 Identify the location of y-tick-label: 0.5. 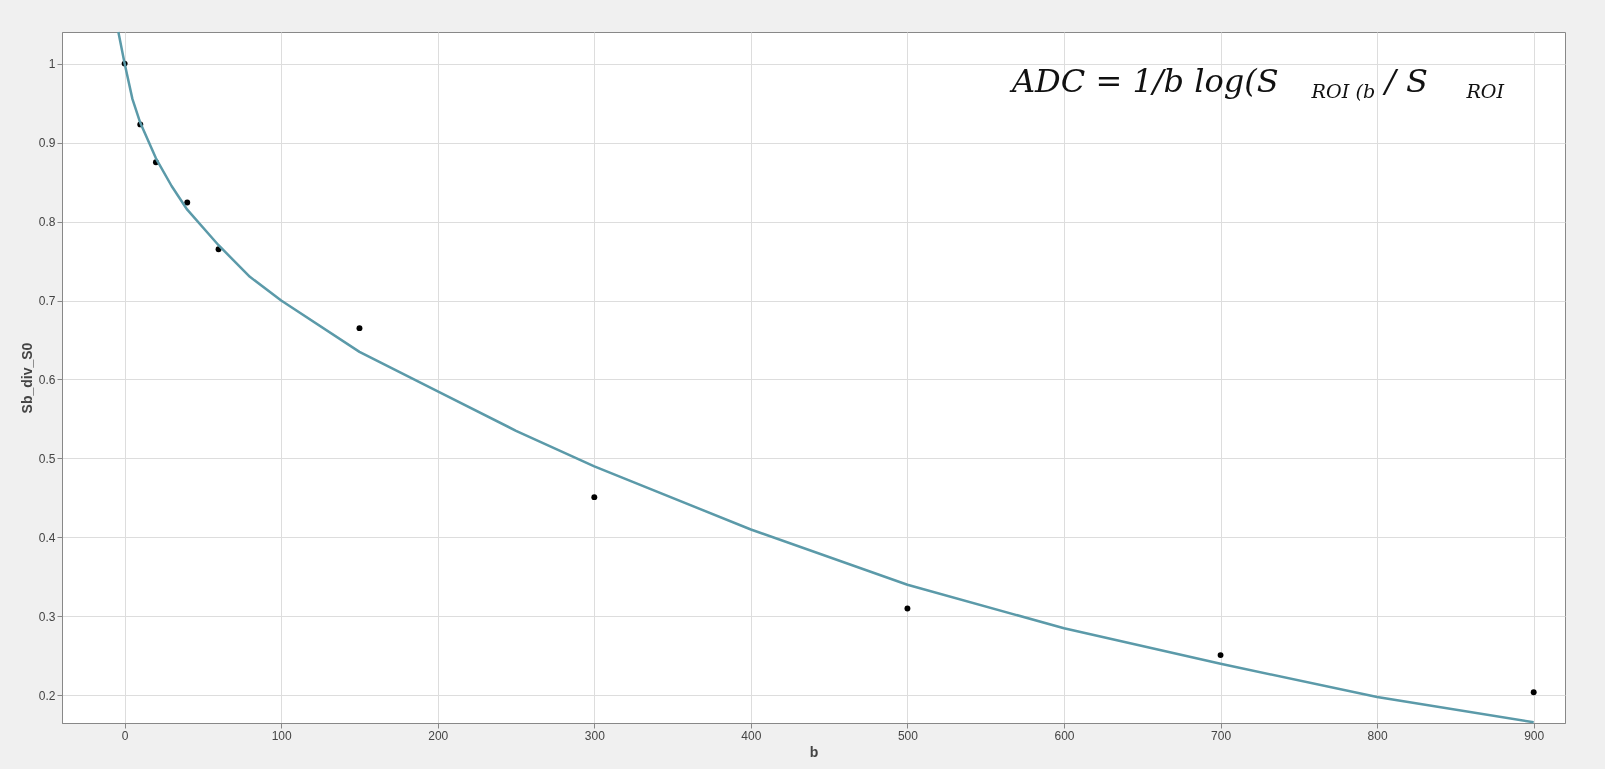
(47, 458).